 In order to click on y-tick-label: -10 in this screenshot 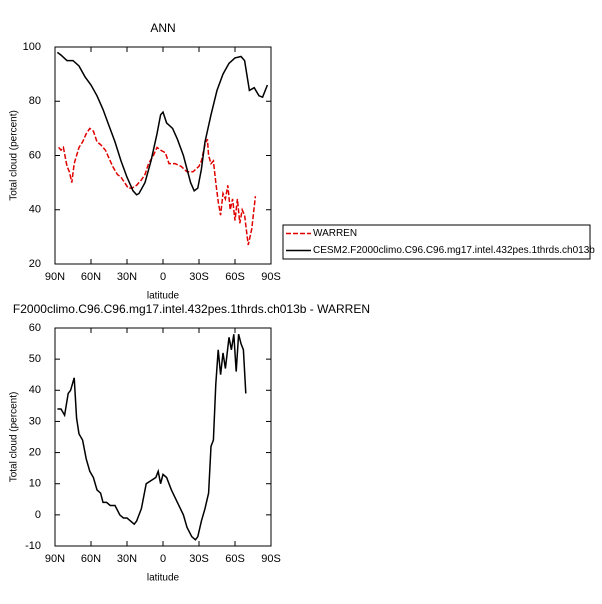, I will do `click(33, 546)`.